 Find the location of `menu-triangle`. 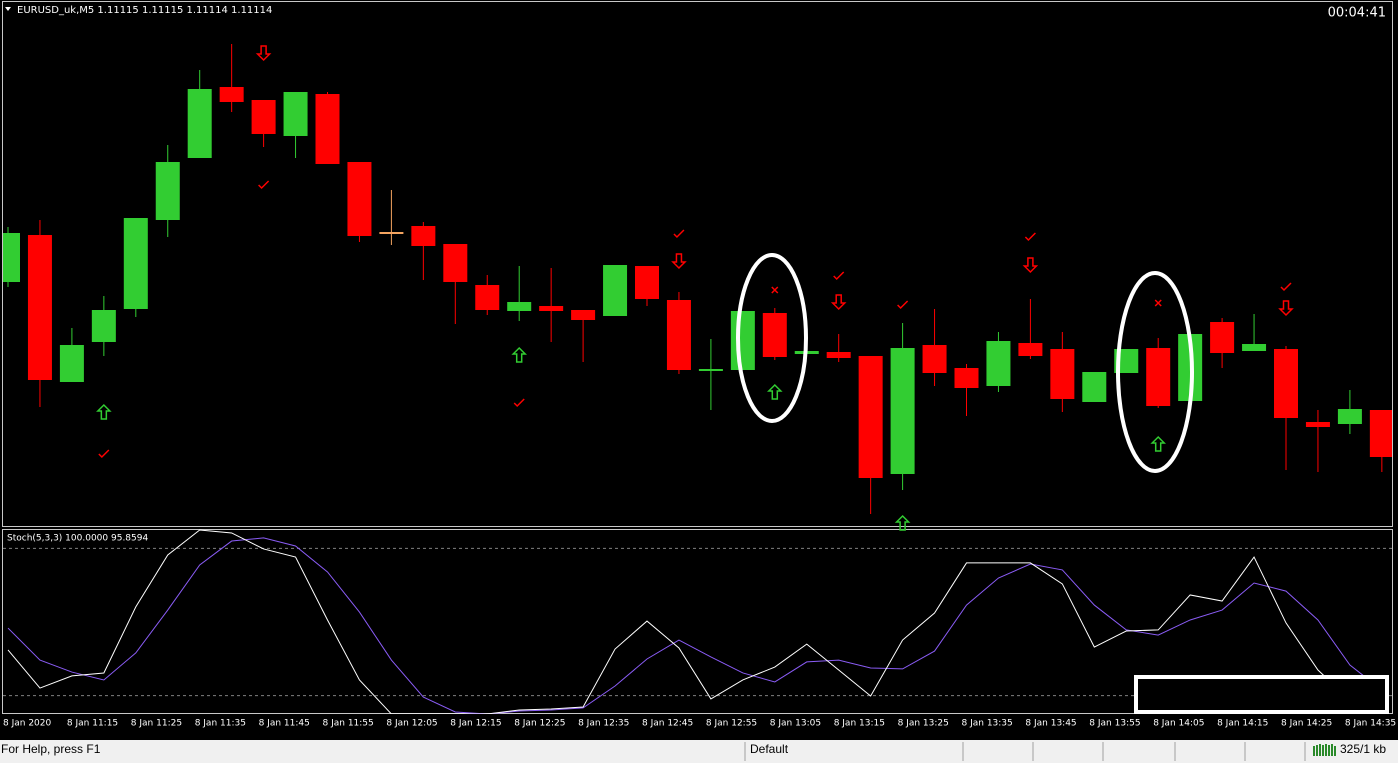

menu-triangle is located at coordinates (8, 9).